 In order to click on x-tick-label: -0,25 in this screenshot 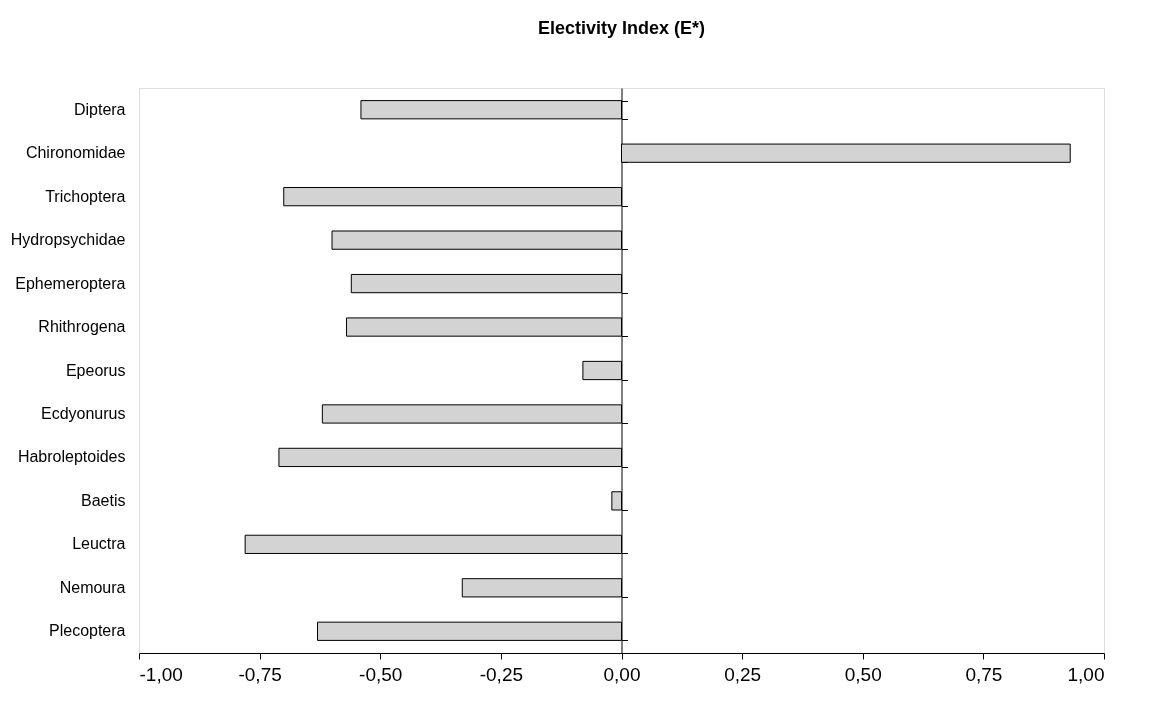, I will do `click(501, 674)`.